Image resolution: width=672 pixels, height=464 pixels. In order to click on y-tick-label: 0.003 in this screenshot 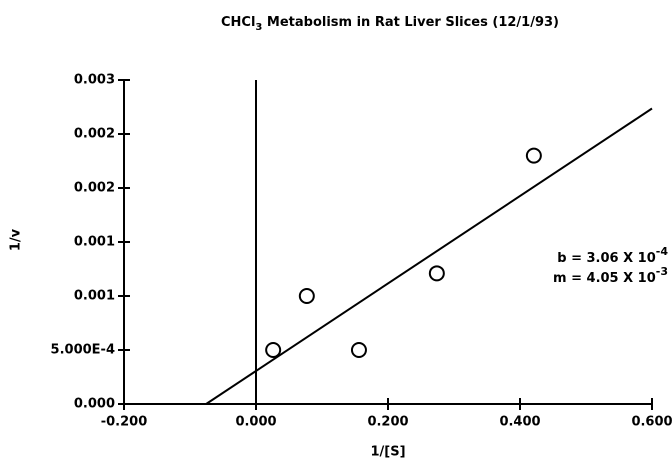, I will do `click(94, 80)`.